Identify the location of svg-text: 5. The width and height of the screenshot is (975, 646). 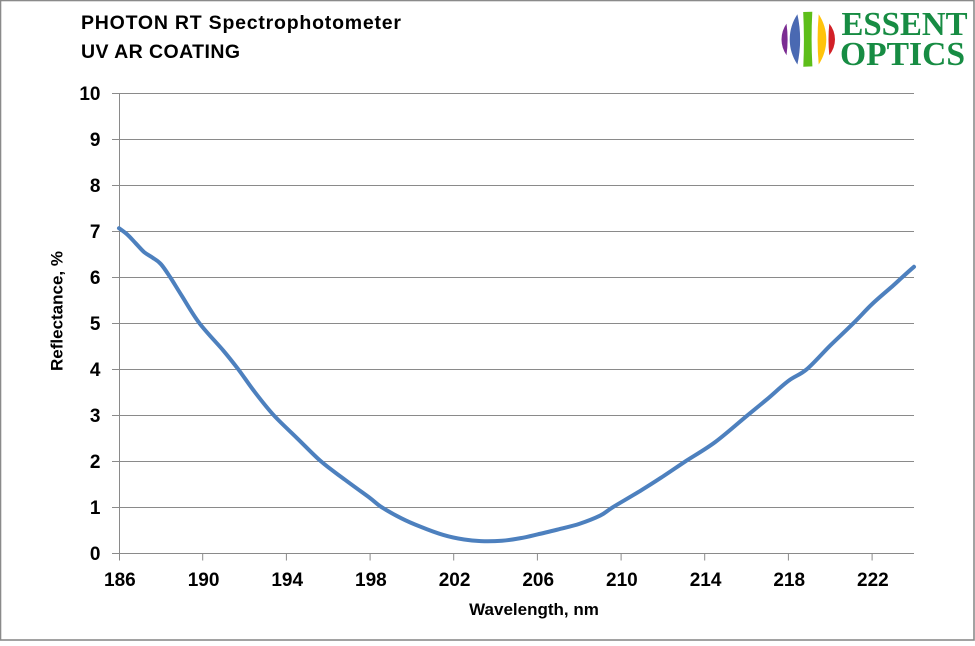
(95, 324).